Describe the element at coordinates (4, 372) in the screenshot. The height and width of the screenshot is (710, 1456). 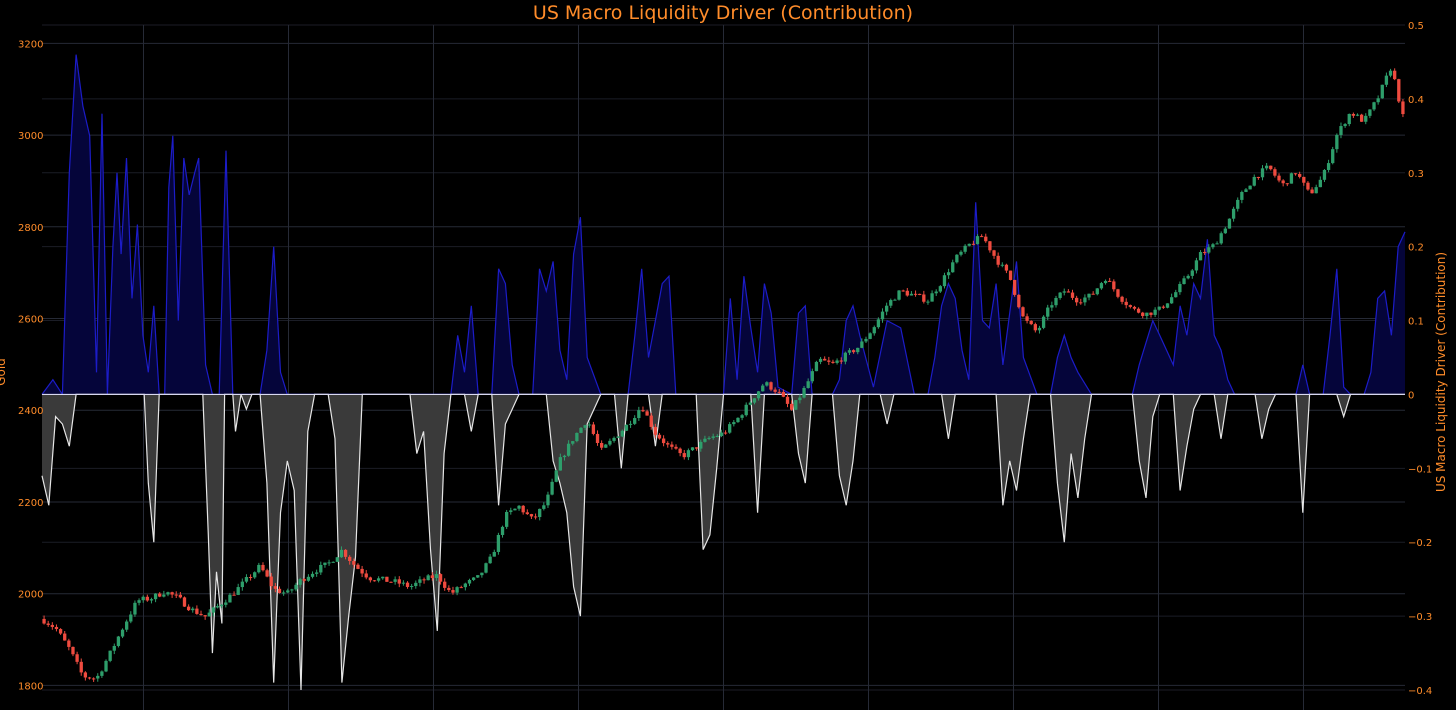
I see `left-axis-title: Gold` at that location.